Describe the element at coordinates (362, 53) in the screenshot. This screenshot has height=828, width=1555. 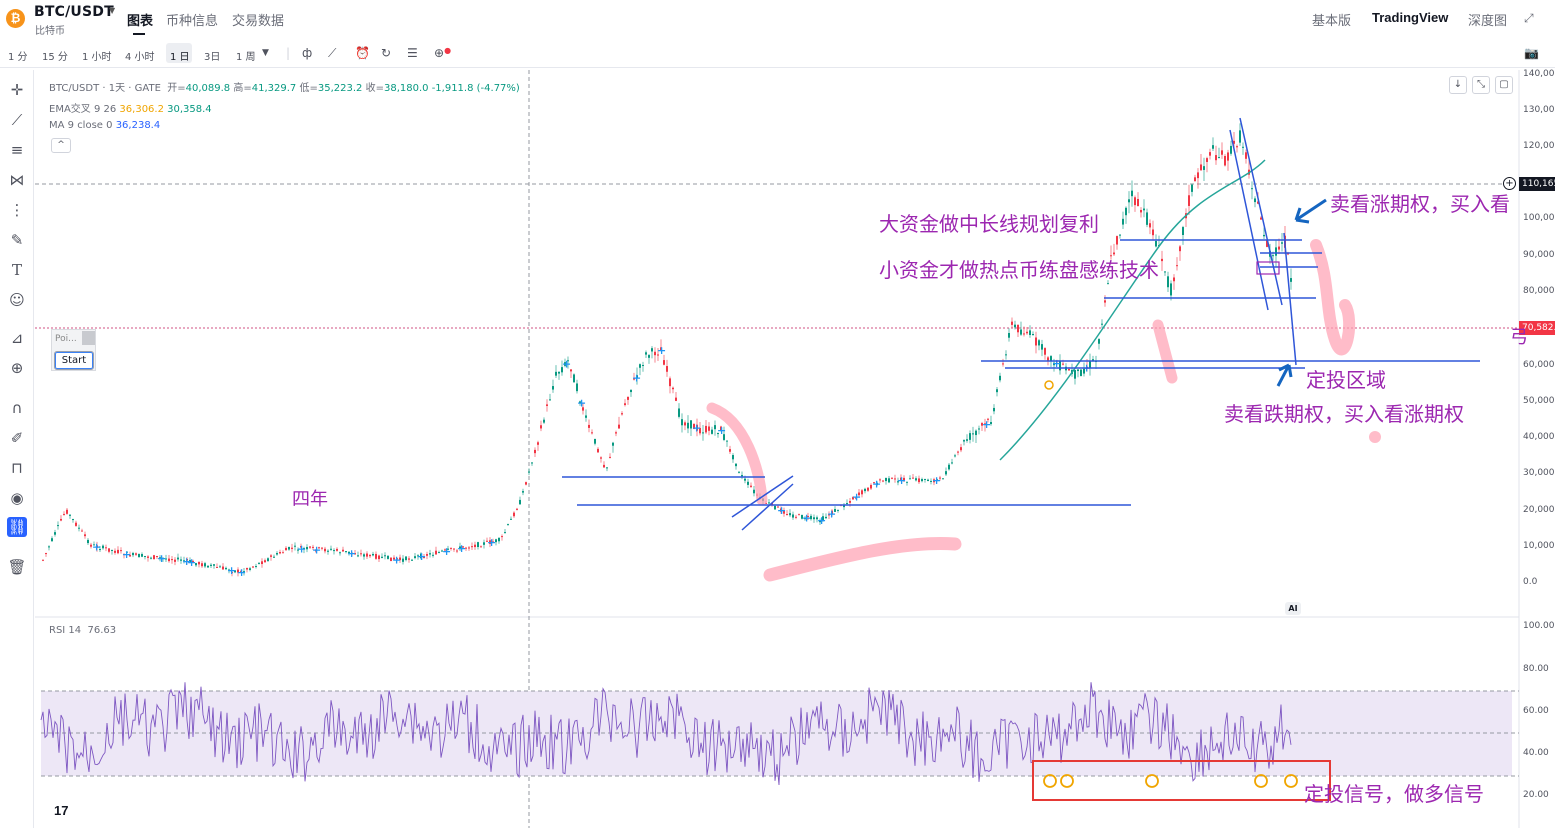
I see `alert-icon: ⏰` at that location.